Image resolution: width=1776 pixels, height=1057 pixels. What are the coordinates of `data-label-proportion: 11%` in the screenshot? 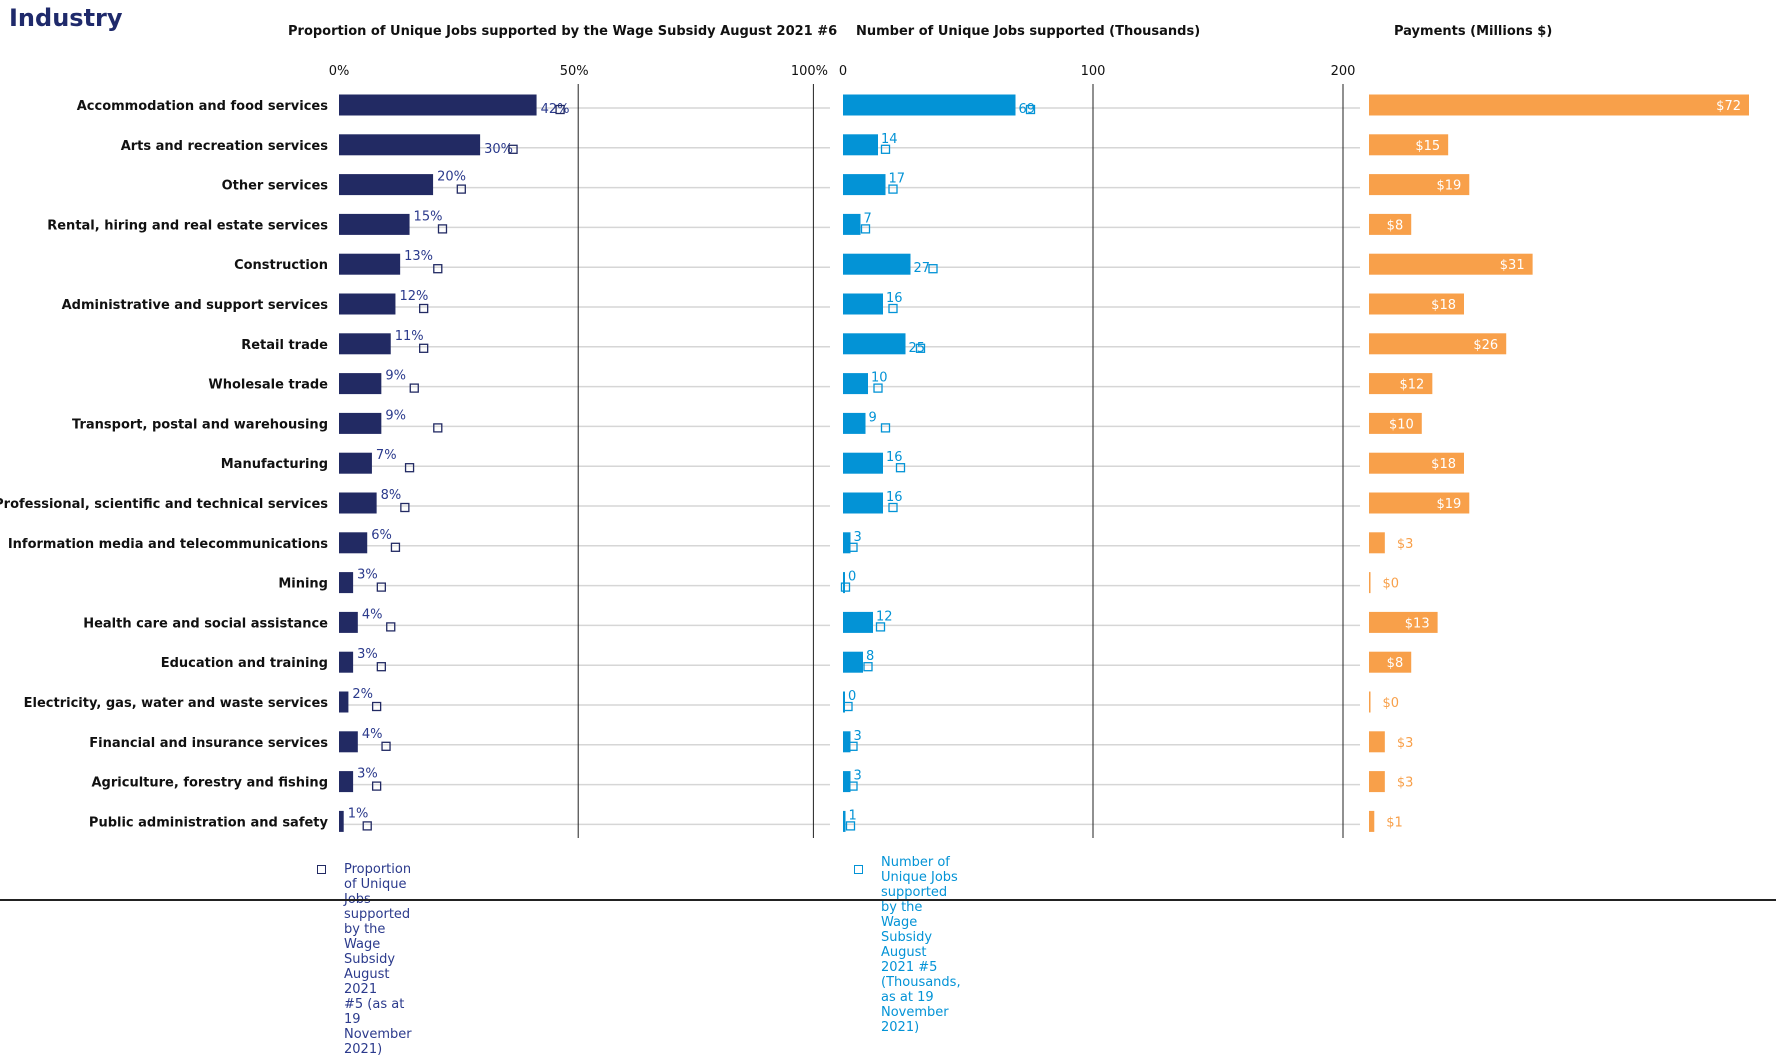 It's located at (409, 336).